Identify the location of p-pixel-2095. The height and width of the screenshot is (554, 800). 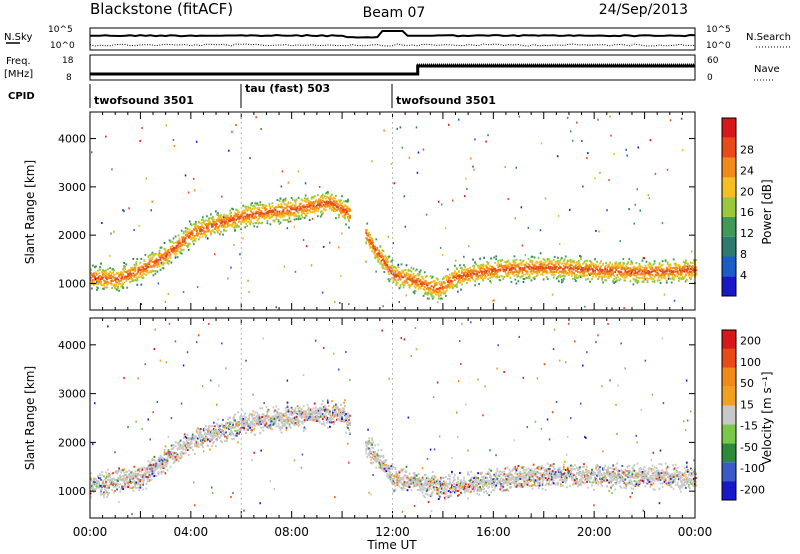
(437, 279).